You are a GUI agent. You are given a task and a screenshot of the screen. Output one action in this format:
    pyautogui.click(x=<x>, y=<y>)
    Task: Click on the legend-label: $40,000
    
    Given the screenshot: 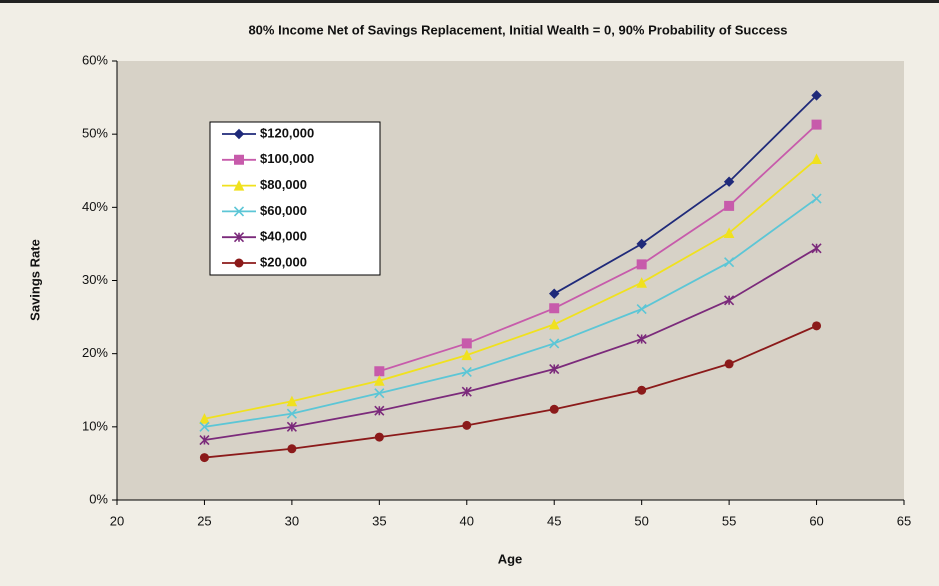 What is the action you would take?
    pyautogui.click(x=283, y=236)
    